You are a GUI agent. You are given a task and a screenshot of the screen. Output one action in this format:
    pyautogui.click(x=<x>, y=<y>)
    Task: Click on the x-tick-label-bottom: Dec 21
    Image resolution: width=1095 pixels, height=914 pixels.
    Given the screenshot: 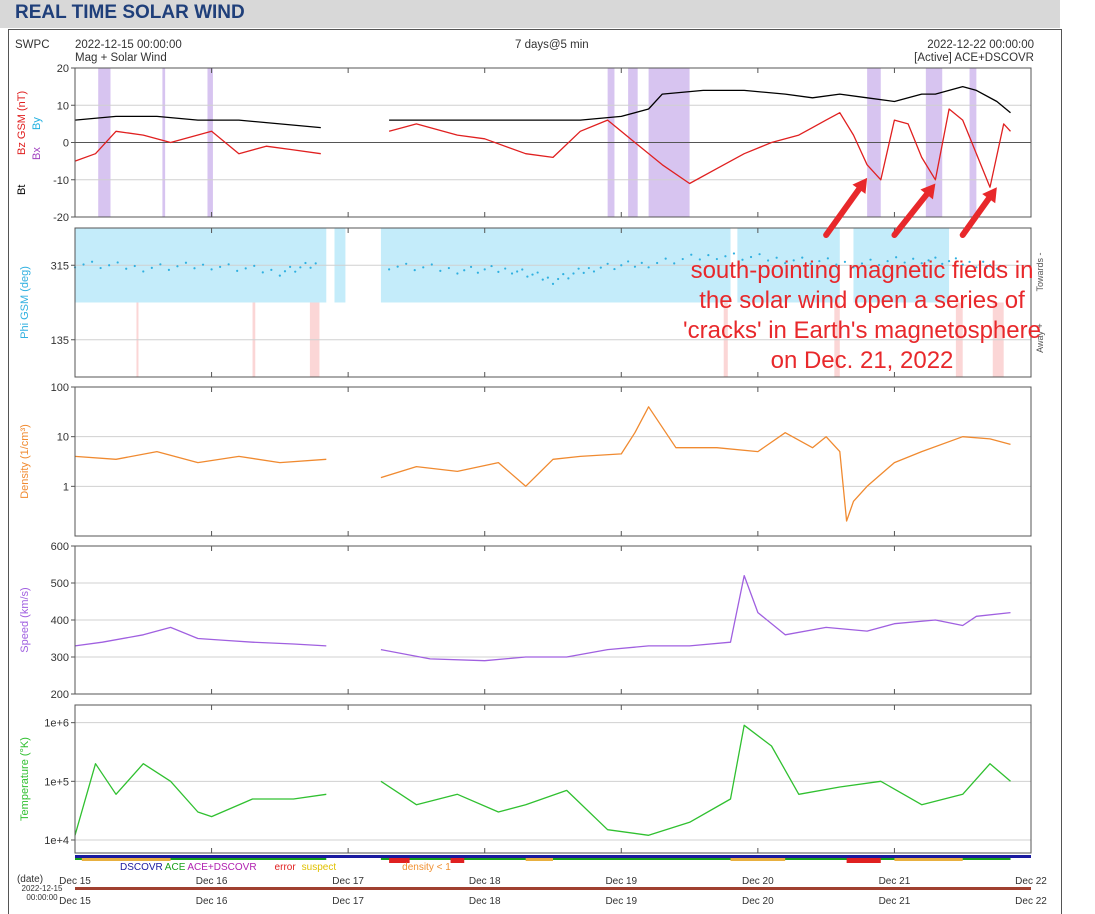 What is the action you would take?
    pyautogui.click(x=895, y=901)
    